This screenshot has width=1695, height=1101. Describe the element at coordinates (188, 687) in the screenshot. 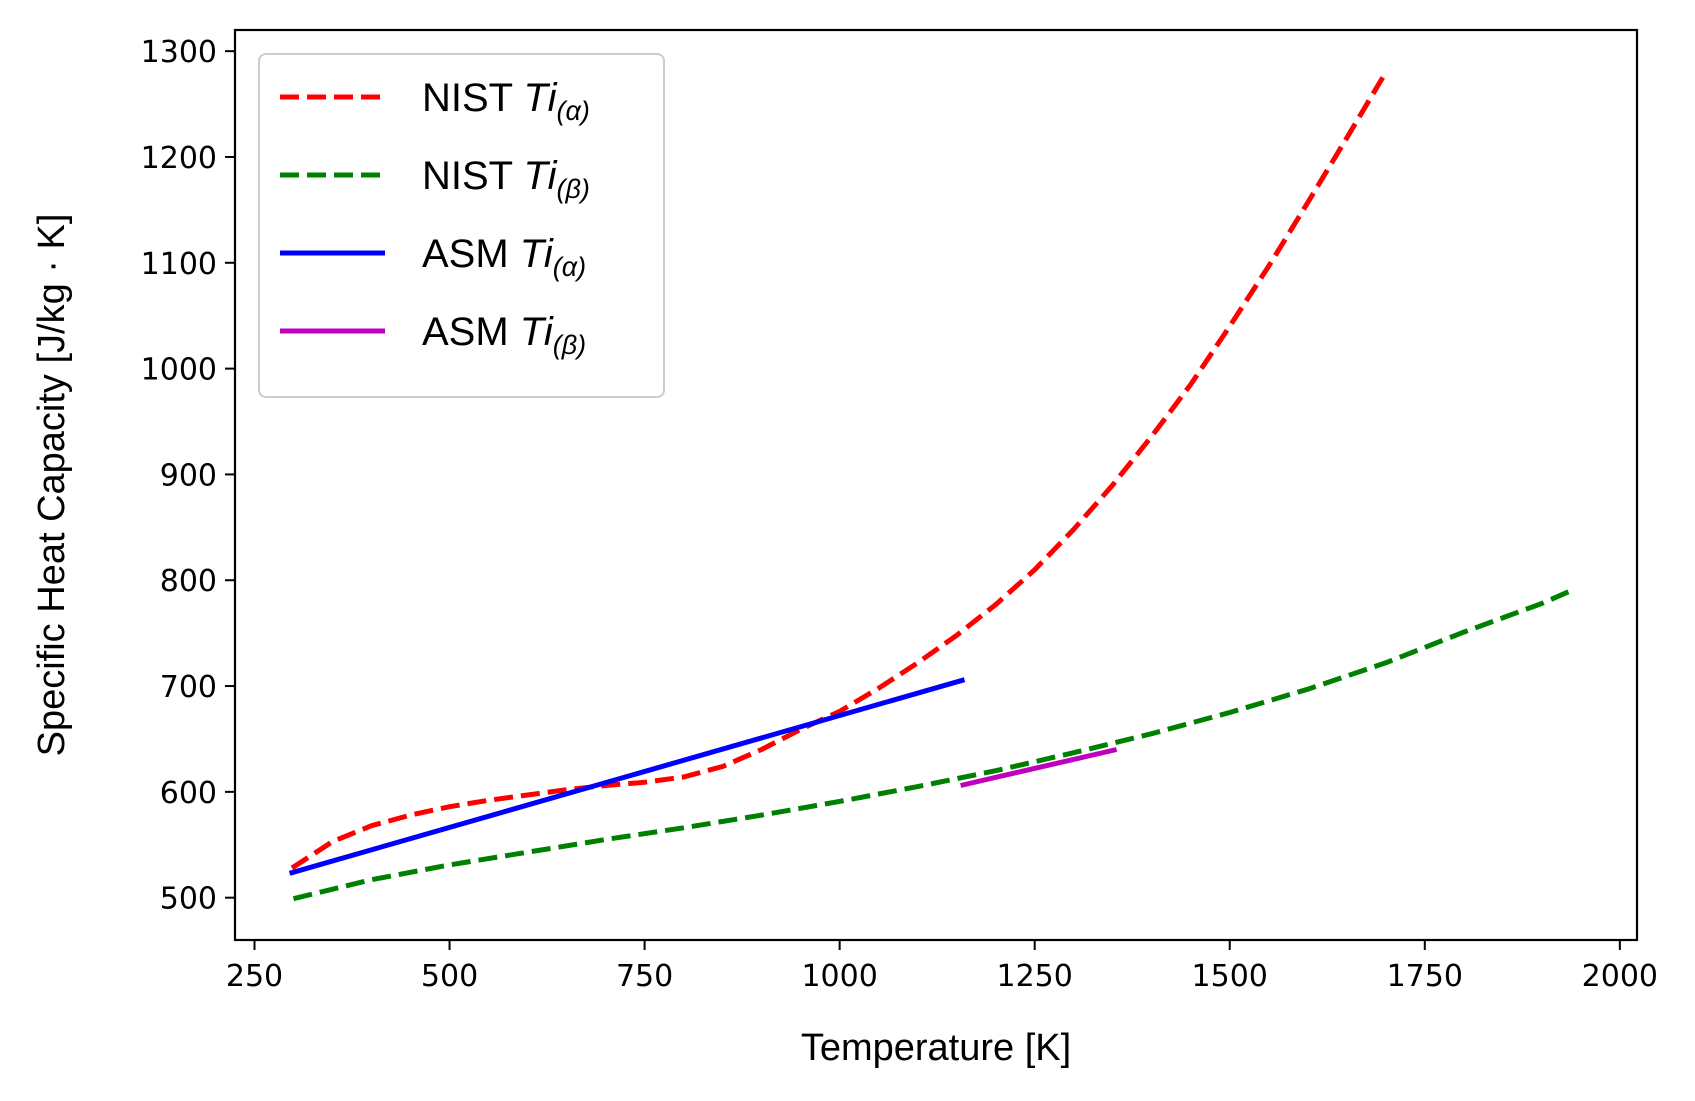

I see `y-tick-label: 700` at that location.